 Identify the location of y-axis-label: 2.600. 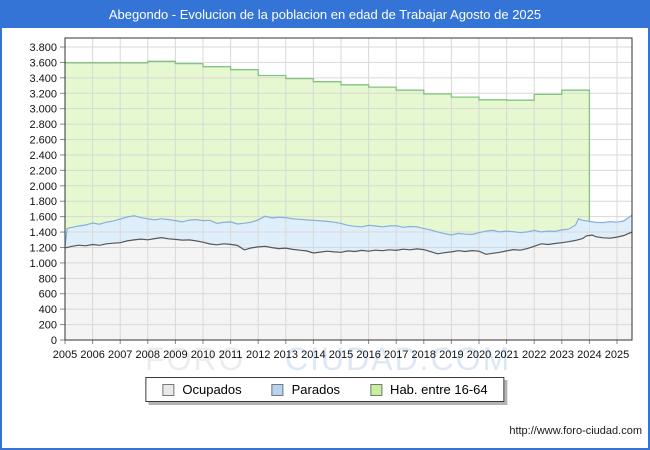
(43, 141).